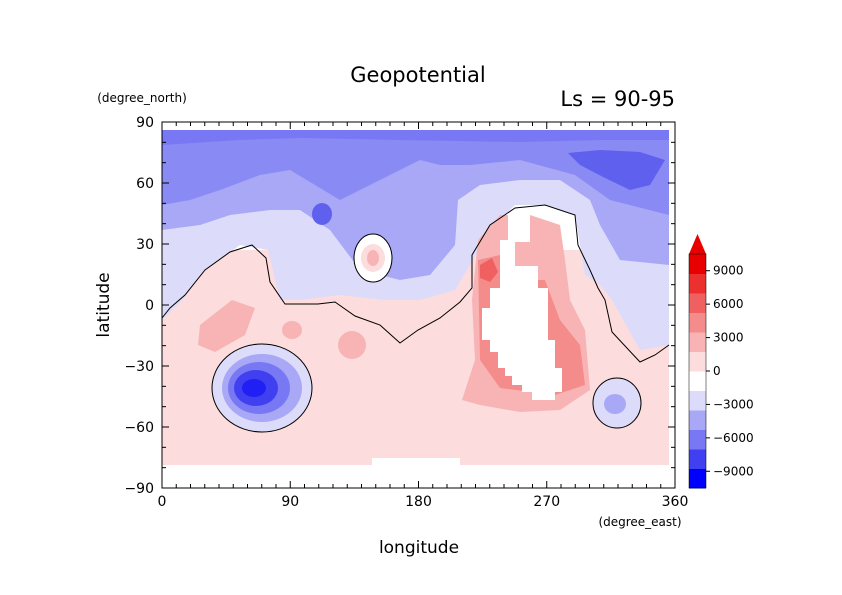 Image resolution: width=842 pixels, height=595 pixels. I want to click on field-missing-data, so click(522, 306).